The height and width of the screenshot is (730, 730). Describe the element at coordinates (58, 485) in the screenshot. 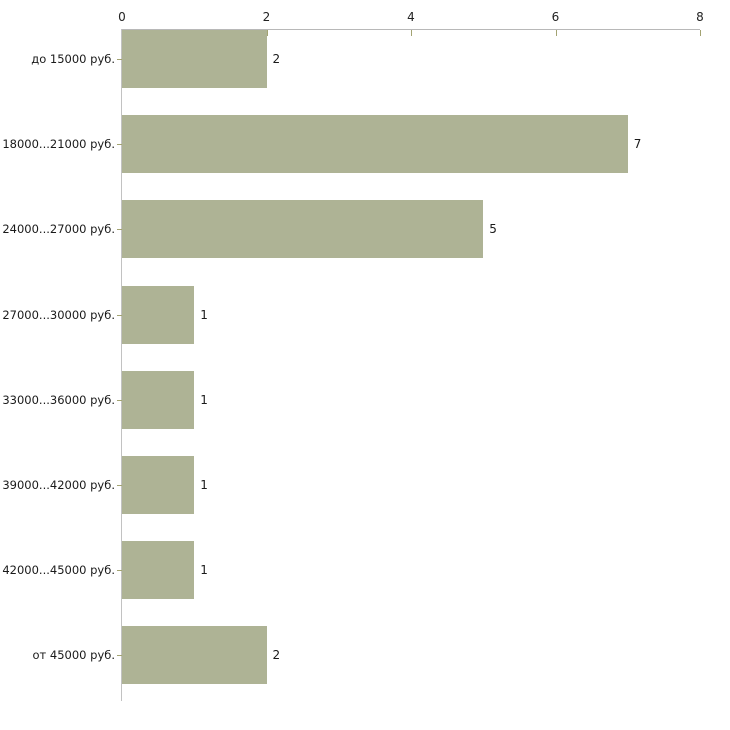

I see `category-label: 39000...42000 руб.` at that location.